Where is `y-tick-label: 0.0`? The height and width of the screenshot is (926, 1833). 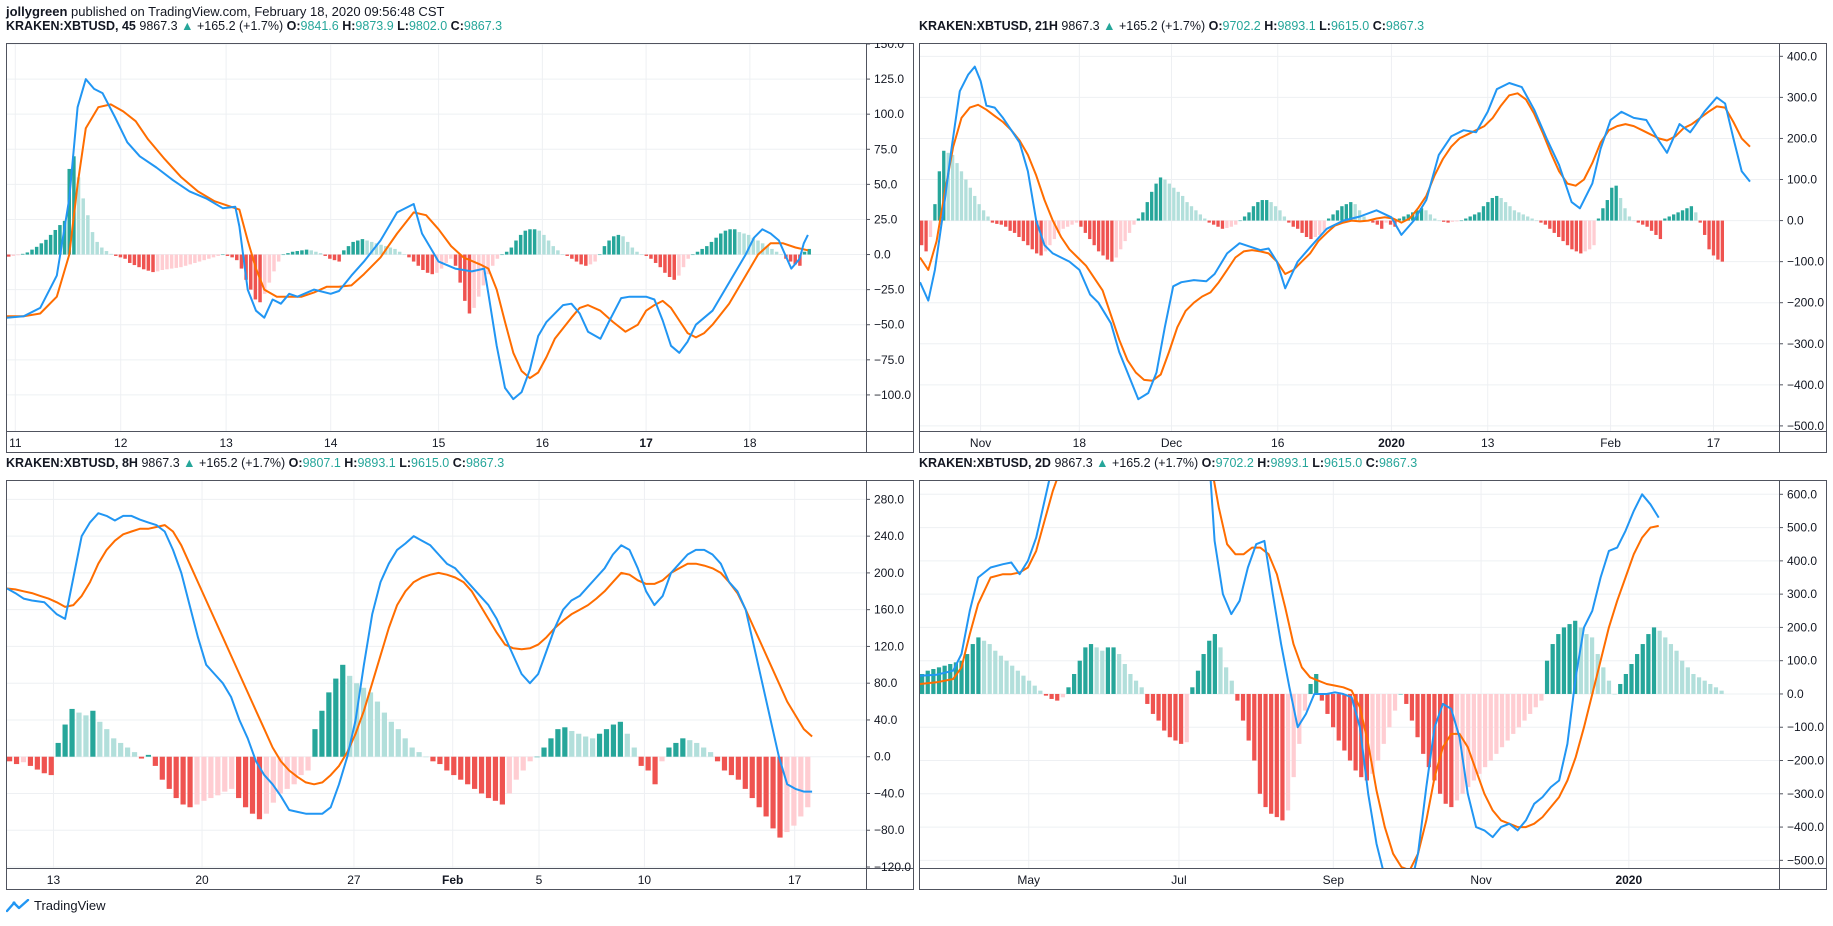 y-tick-label: 0.0 is located at coordinates (882, 757).